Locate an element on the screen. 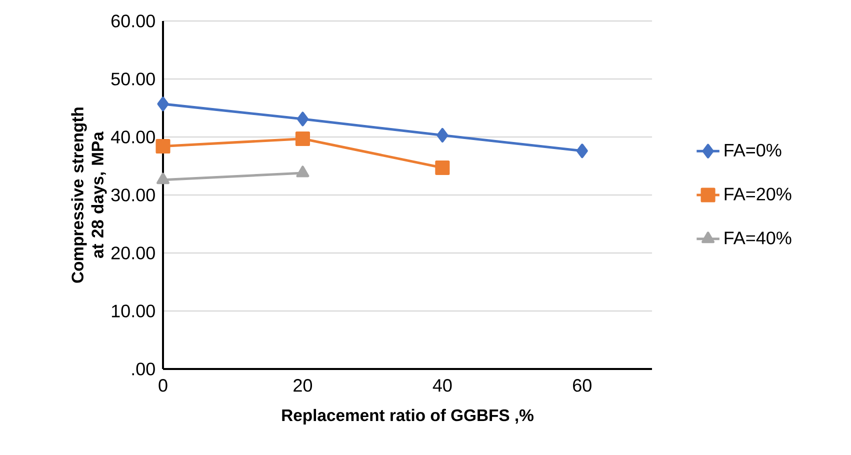 This screenshot has width=851, height=455. y-tick-label: 20.00 is located at coordinates (133, 253).